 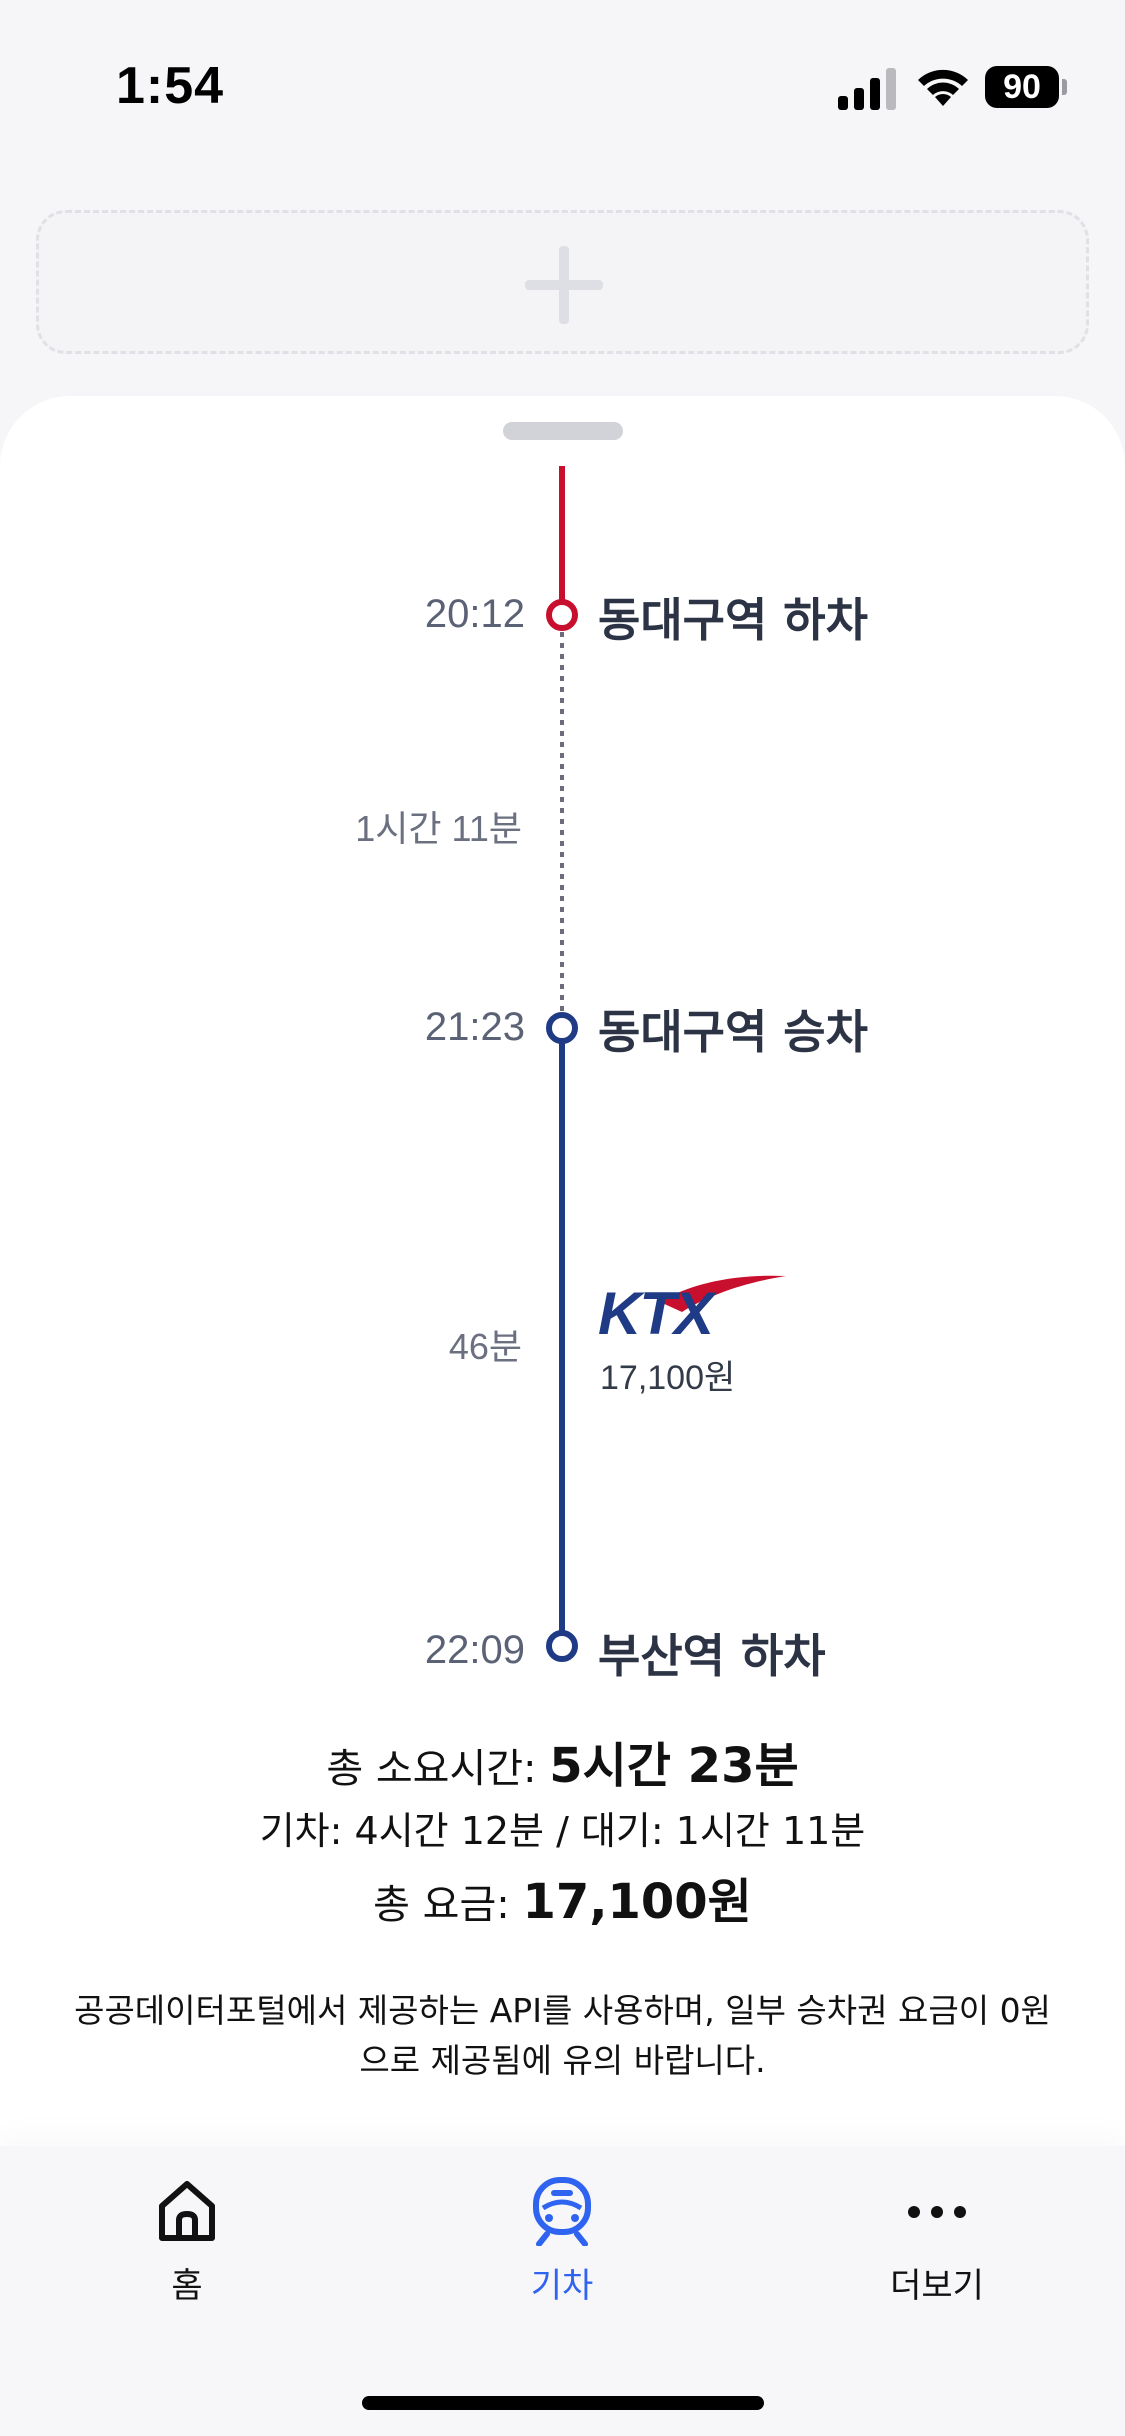 What do you see at coordinates (712, 1656) in the screenshot?
I see `stop-station: 부산역 하차` at bounding box center [712, 1656].